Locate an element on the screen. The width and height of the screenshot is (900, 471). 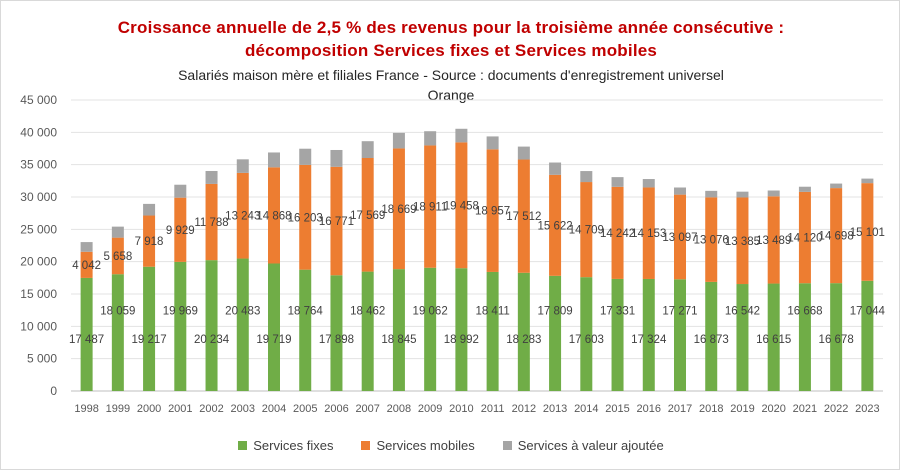
y-tick-label: 20 000 is located at coordinates (38, 262).